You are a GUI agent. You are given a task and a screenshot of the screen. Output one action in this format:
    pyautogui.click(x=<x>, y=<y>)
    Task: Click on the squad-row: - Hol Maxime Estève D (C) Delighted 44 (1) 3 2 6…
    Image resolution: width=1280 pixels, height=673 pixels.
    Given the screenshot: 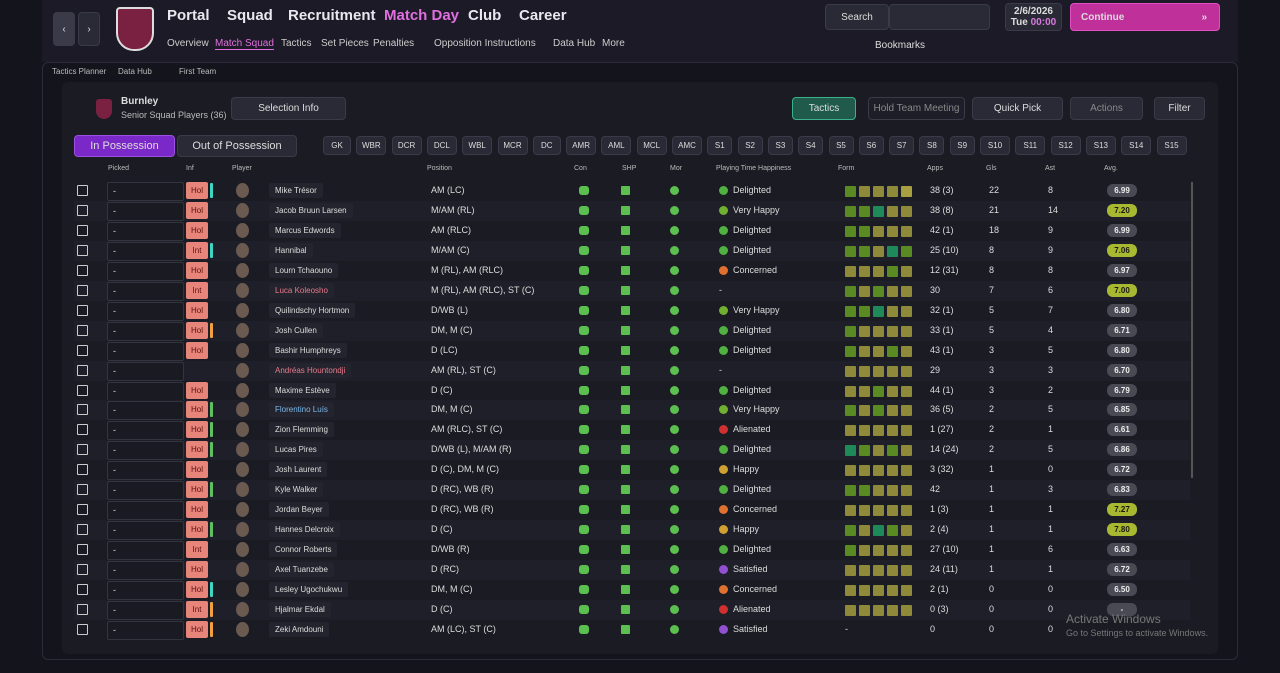 What is the action you would take?
    pyautogui.click(x=632, y=390)
    